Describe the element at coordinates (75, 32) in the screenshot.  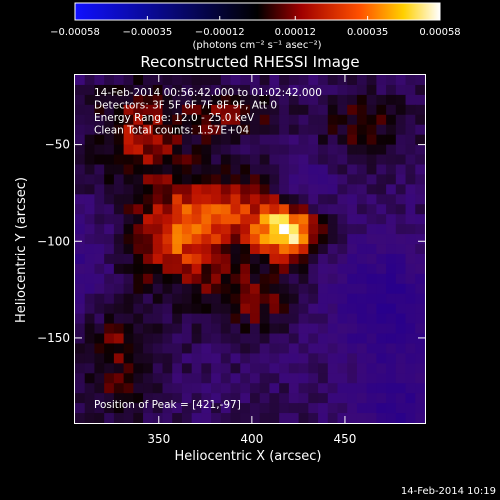
I see `colorbar-tick-label: −0.00058` at that location.